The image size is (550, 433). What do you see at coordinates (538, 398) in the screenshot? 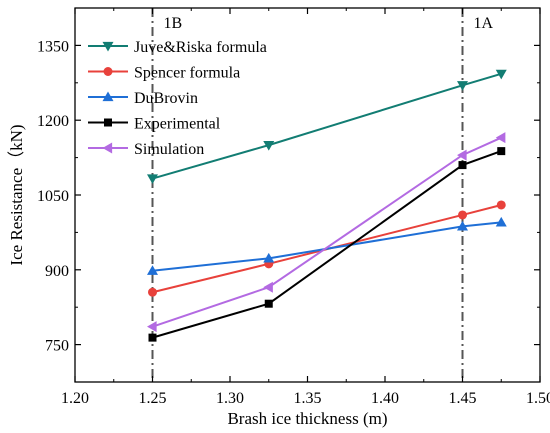
I see `x-tick-label: 1.50` at bounding box center [538, 398].